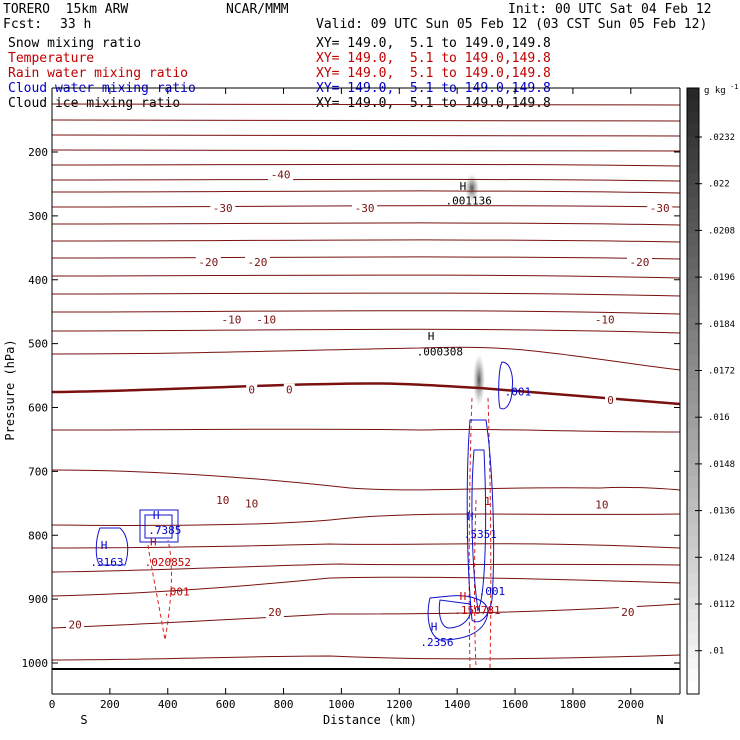 This screenshot has width=740, height=740. What do you see at coordinates (341, 704) in the screenshot?
I see `x-tick-label: 1000` at bounding box center [341, 704].